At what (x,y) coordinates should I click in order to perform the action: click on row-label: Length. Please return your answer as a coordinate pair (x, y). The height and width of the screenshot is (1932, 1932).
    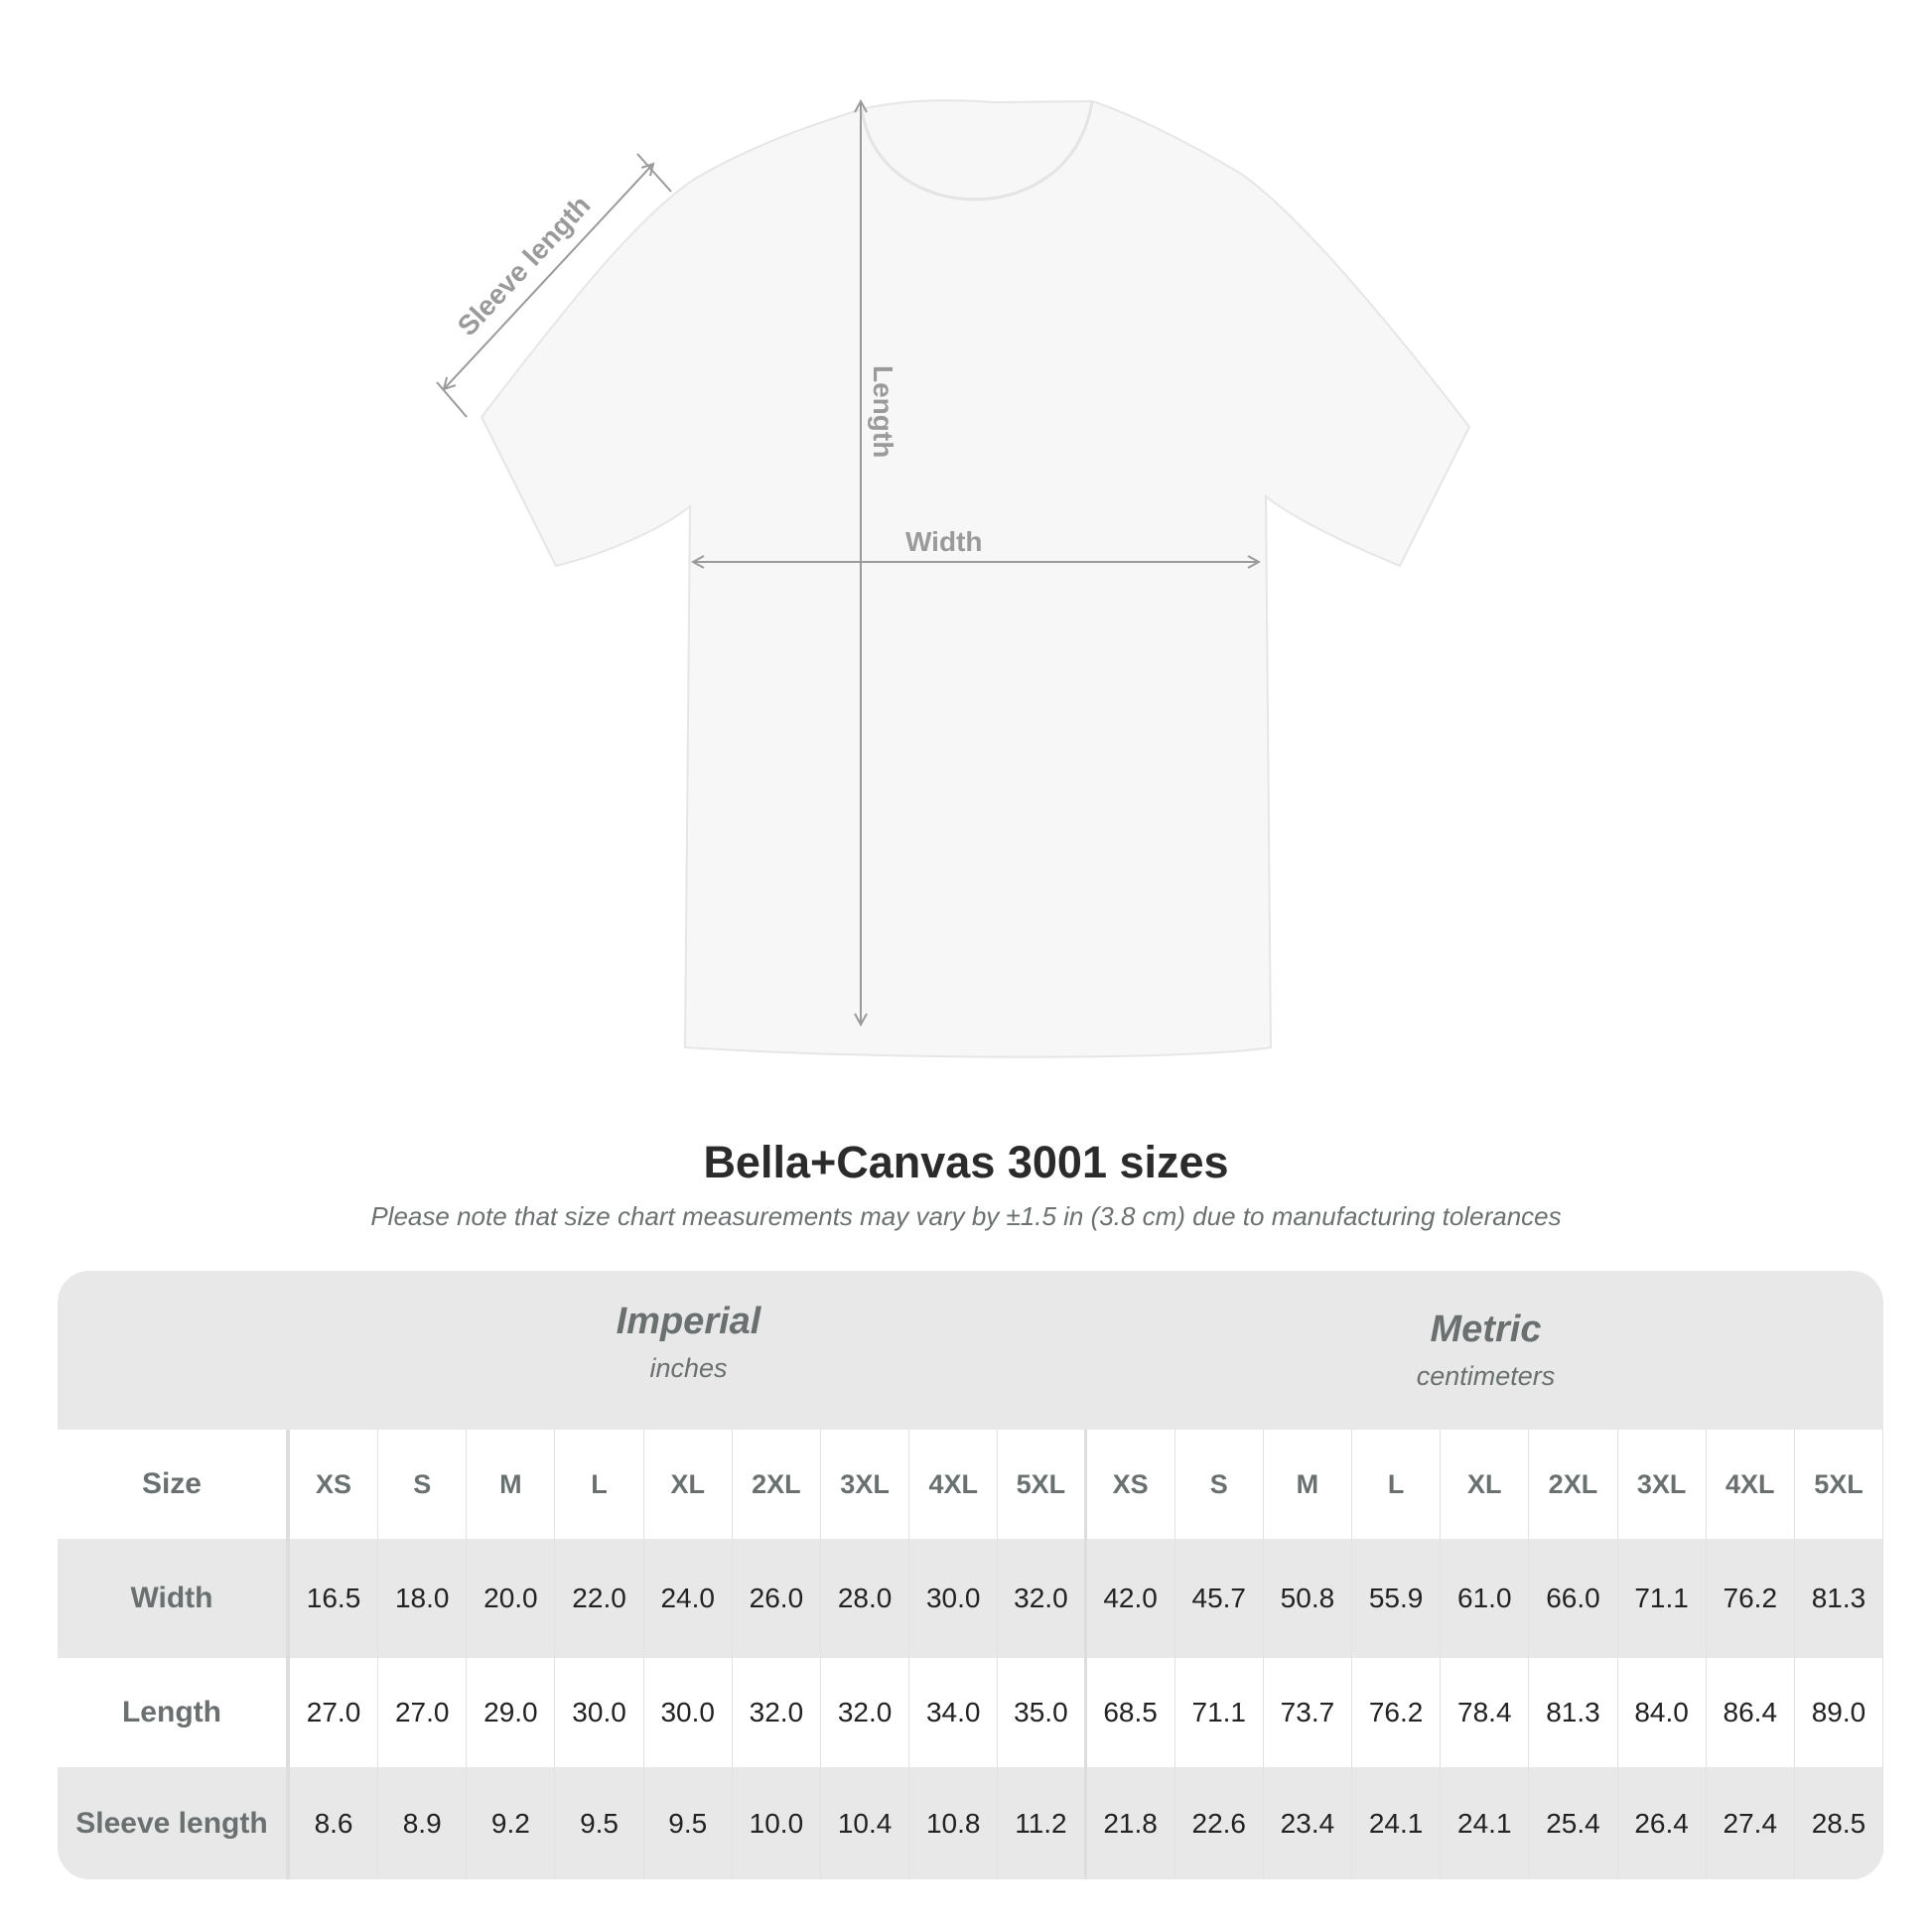
    Looking at the image, I should click on (174, 1713).